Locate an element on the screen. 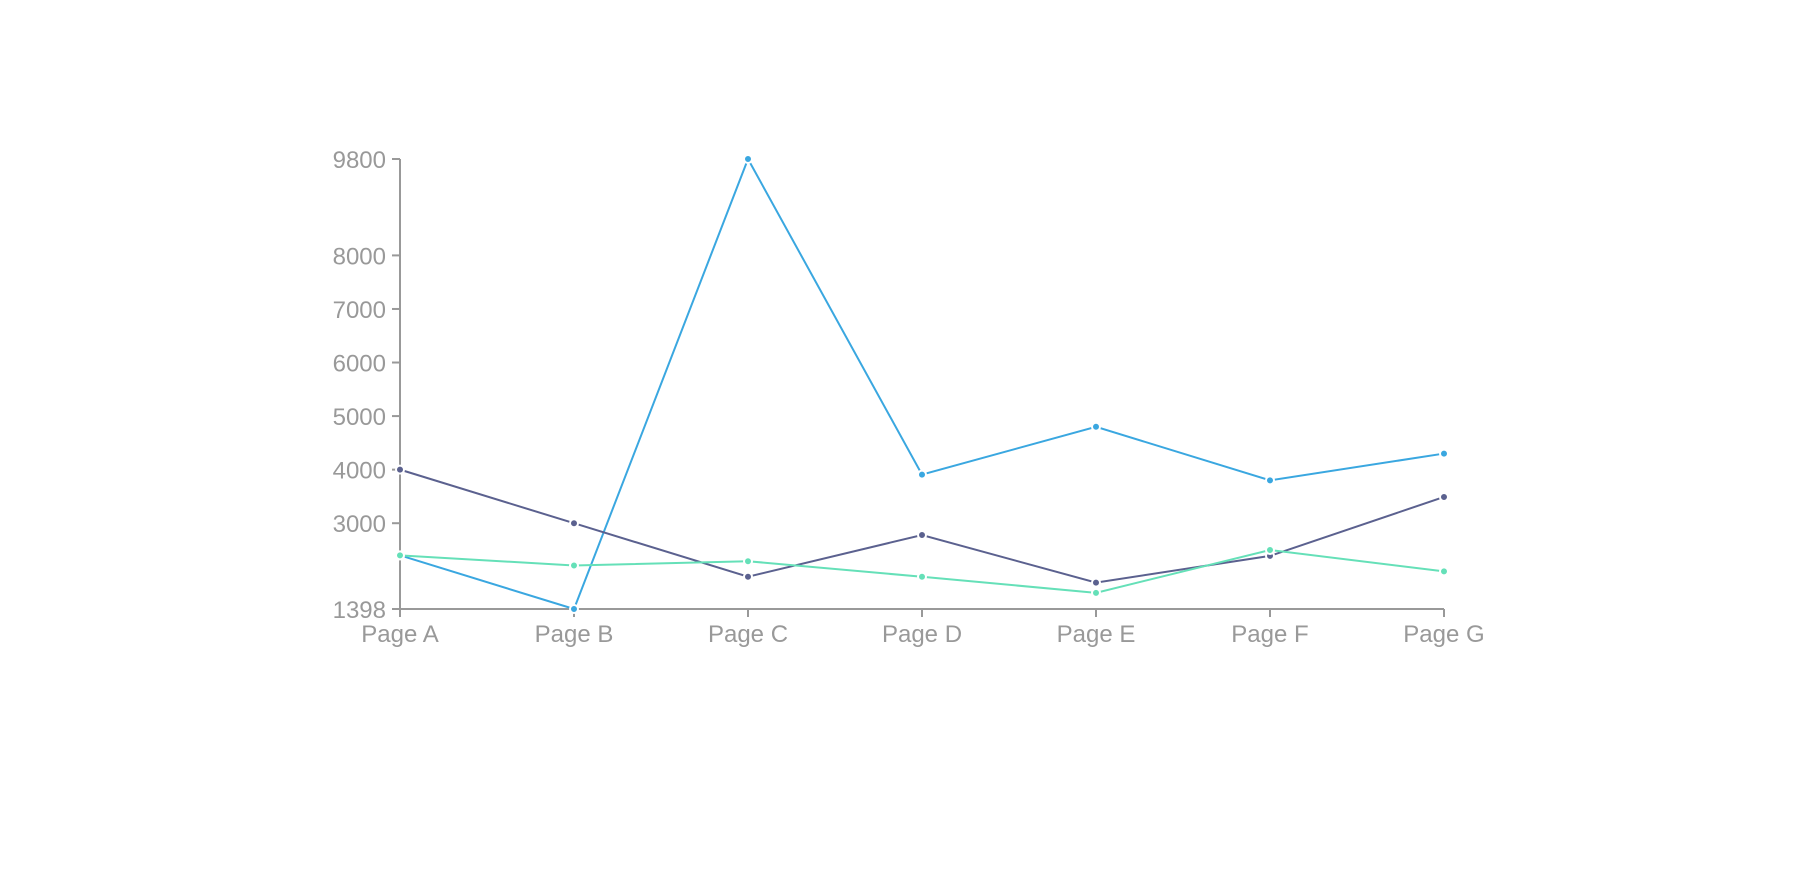  y-tick-label: 4000 is located at coordinates (359, 471).